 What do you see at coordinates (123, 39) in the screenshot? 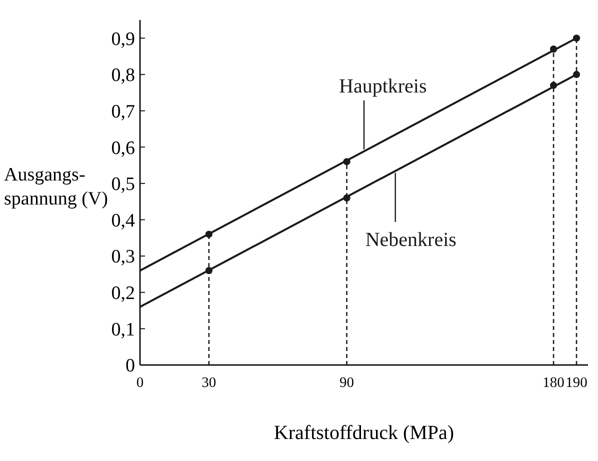
I see `y-tick-label: 0,9` at bounding box center [123, 39].